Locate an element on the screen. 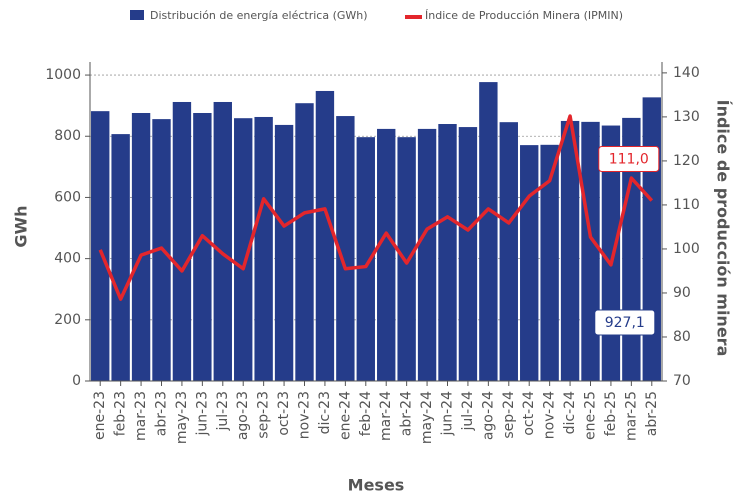 This screenshot has height=498, width=747. y2-tick-label: 110 is located at coordinates (686, 205).